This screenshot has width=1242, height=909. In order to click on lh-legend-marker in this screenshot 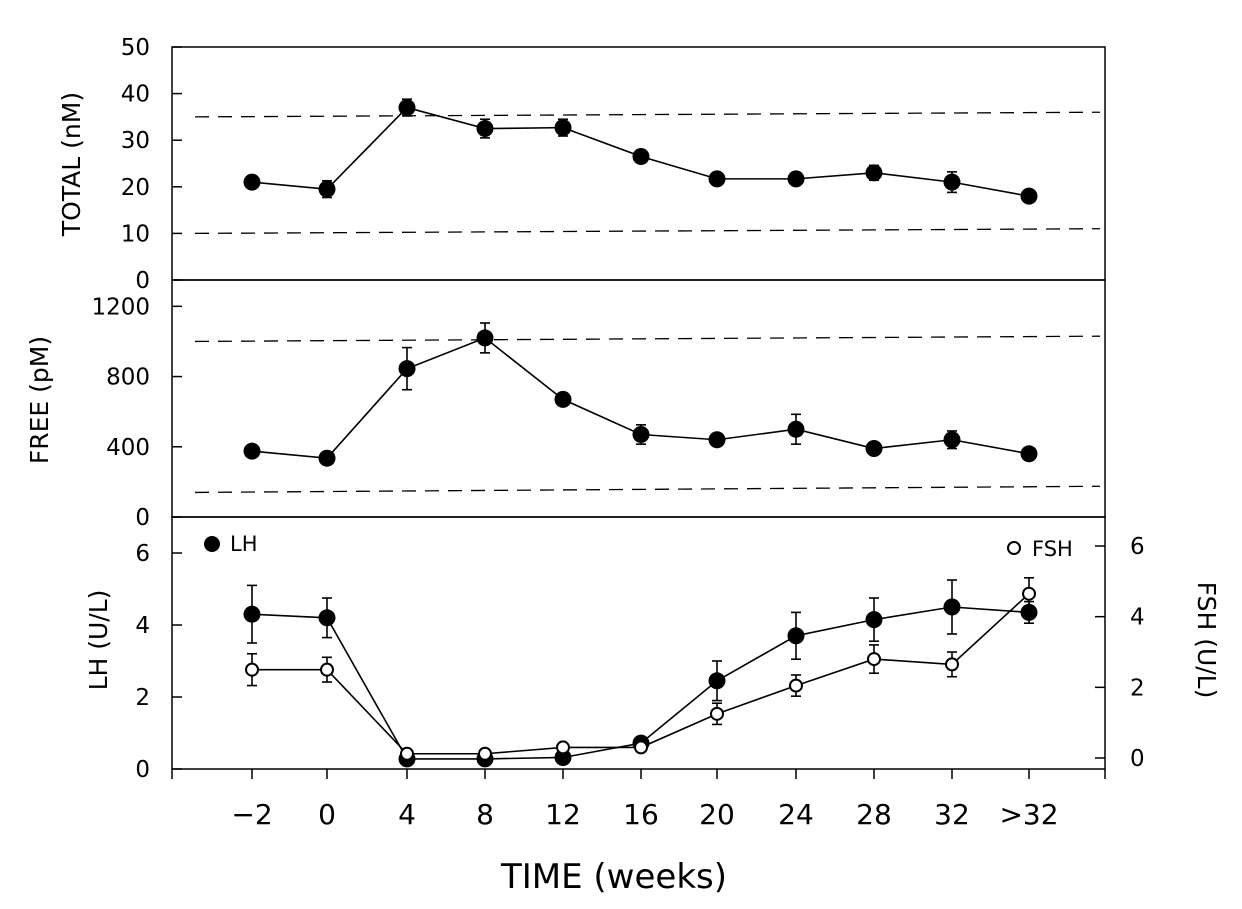, I will do `click(212, 544)`.